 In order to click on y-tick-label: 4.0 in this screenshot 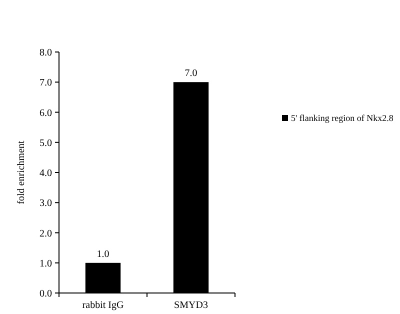, I will do `click(46, 173)`.